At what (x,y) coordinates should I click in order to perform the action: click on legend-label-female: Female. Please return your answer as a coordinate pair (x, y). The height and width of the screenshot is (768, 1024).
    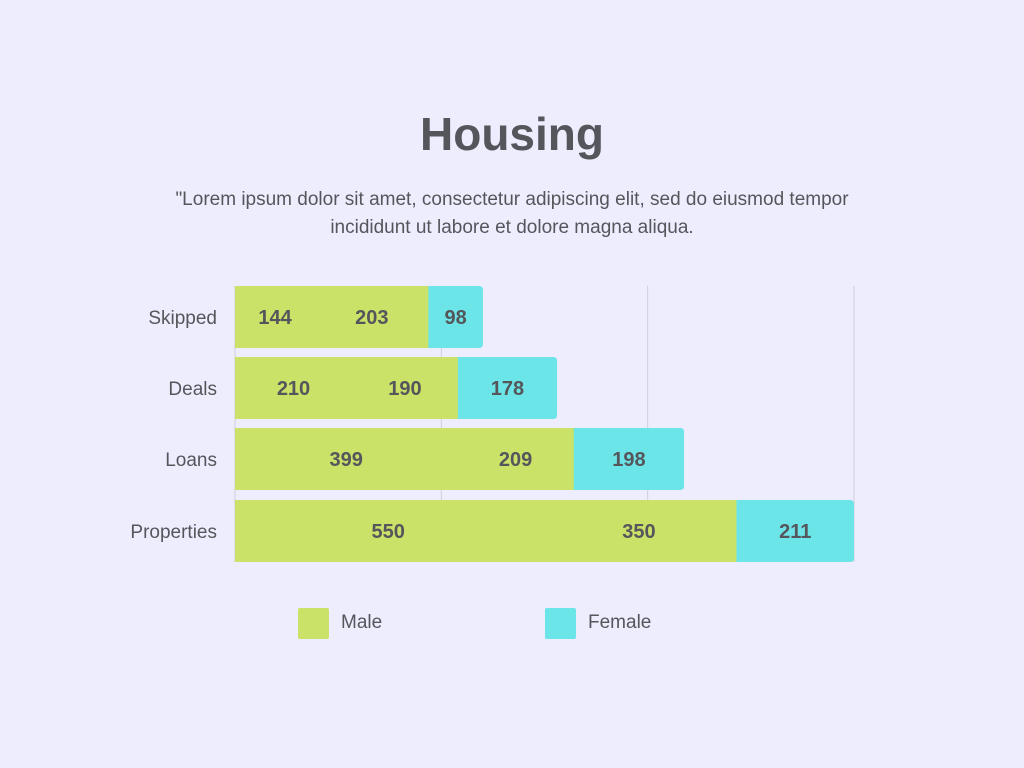
    Looking at the image, I should click on (620, 622).